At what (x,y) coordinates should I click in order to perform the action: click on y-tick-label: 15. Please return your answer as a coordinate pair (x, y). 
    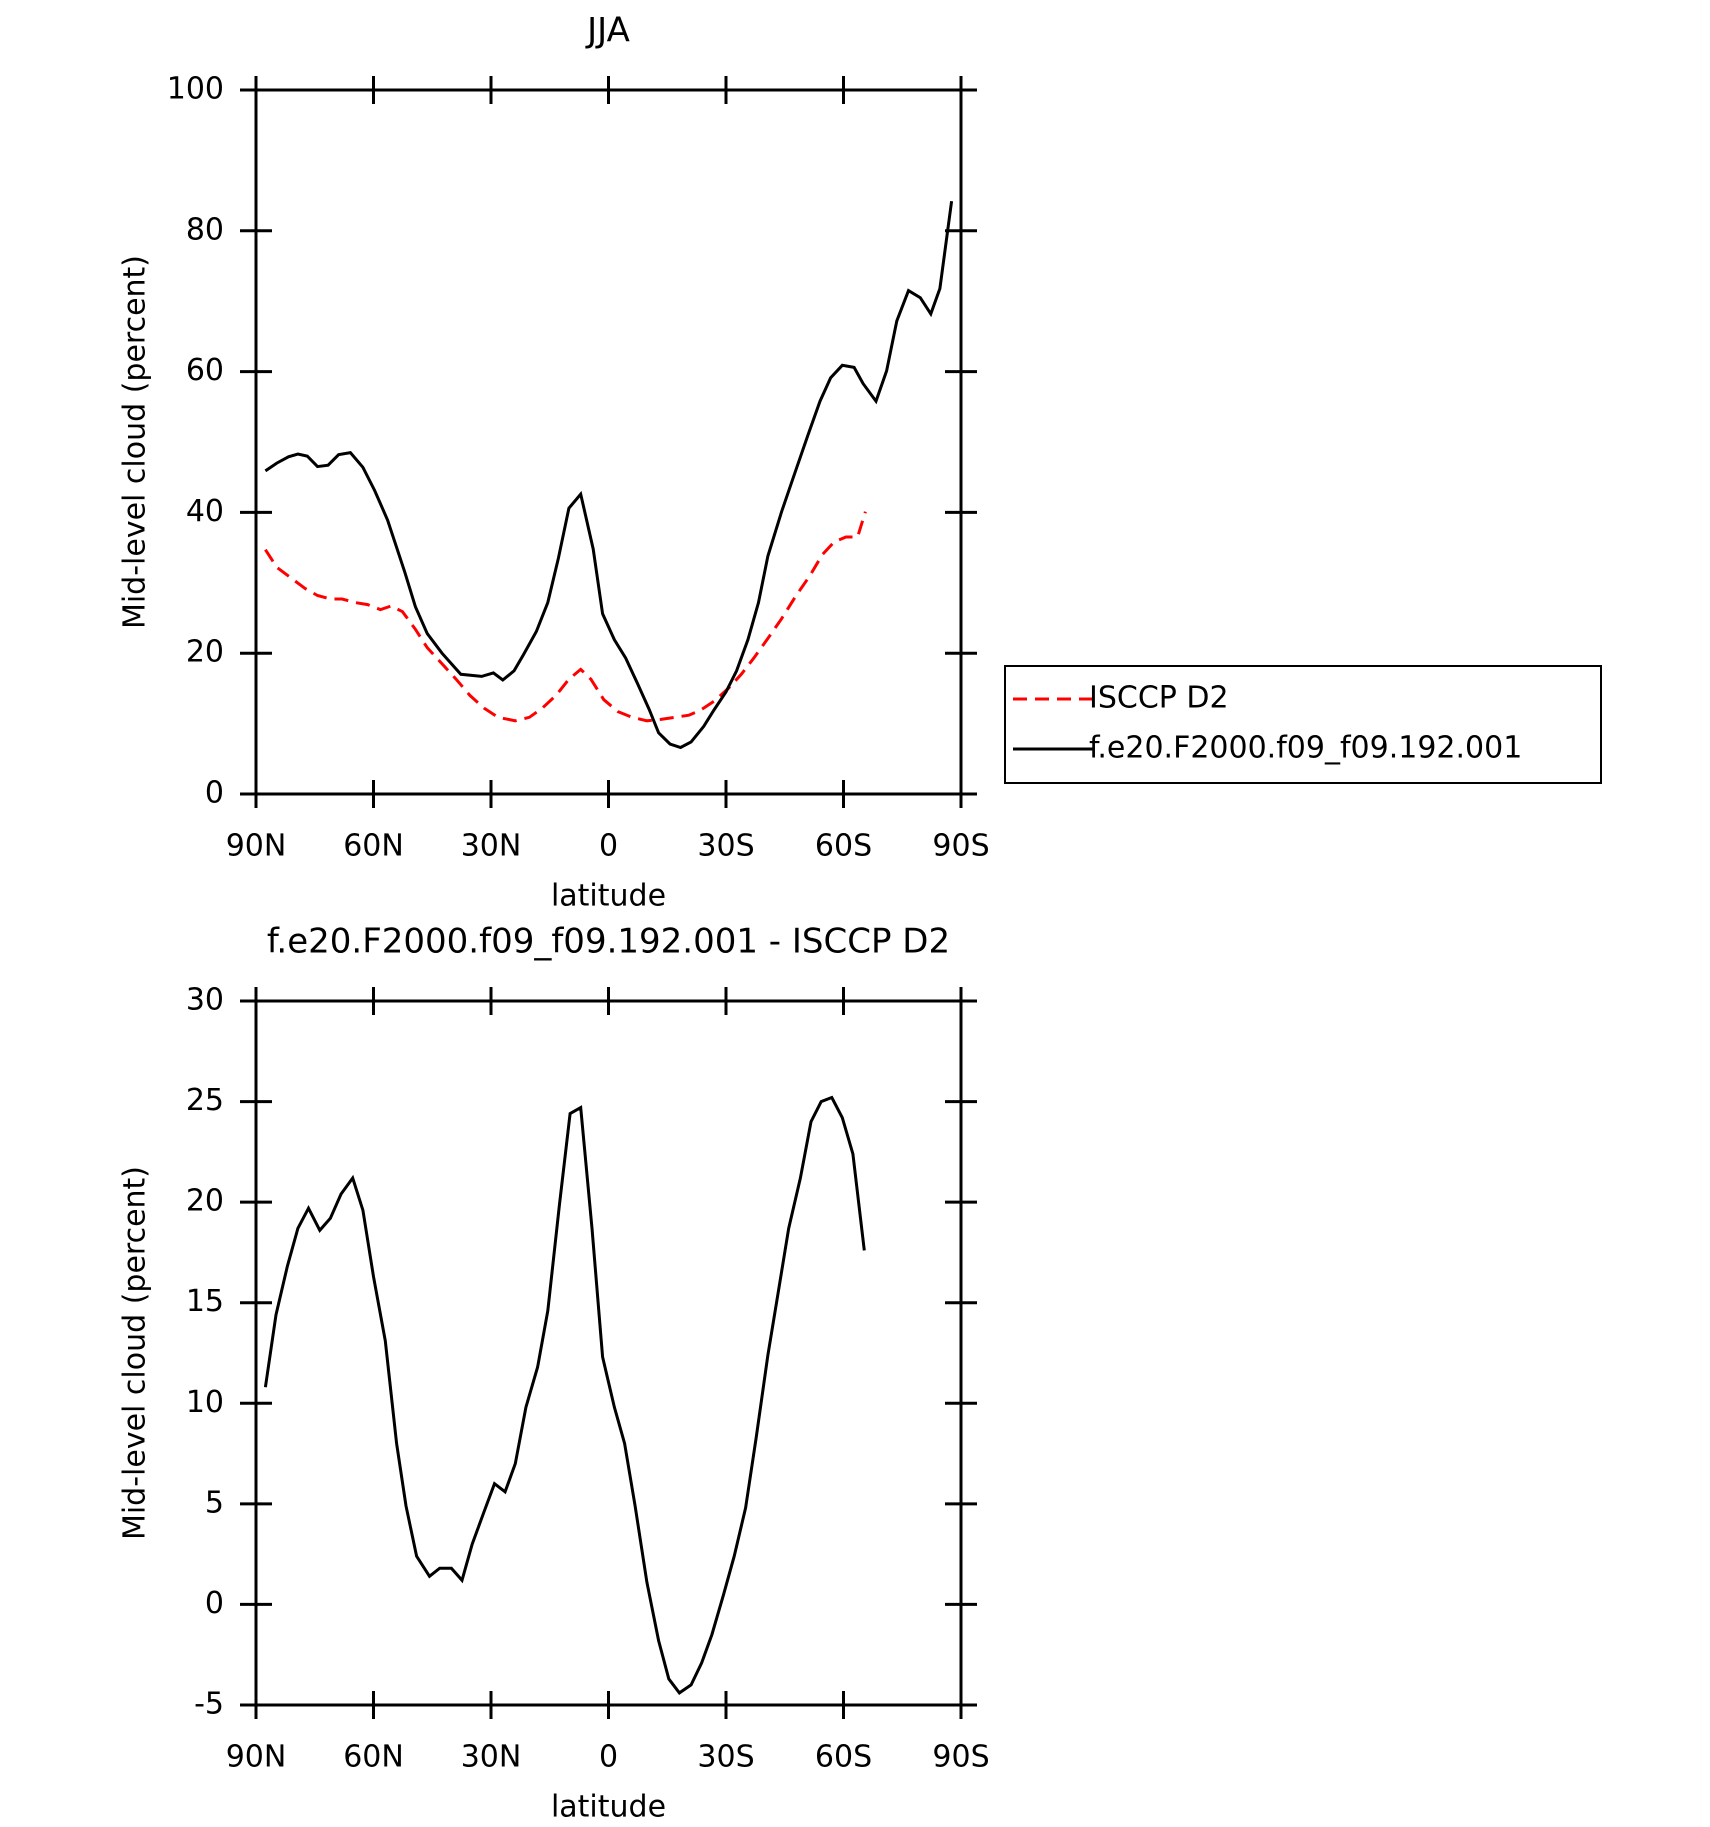
    Looking at the image, I should click on (205, 1301).